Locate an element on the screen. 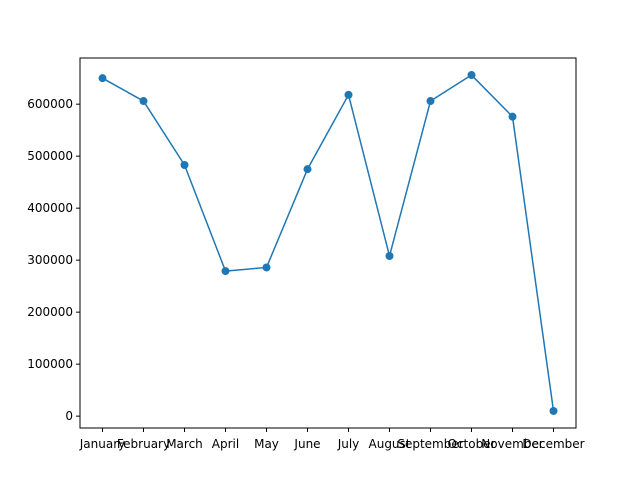 Image resolution: width=640 pixels, height=480 pixels. x-tick-label: September is located at coordinates (430, 444).